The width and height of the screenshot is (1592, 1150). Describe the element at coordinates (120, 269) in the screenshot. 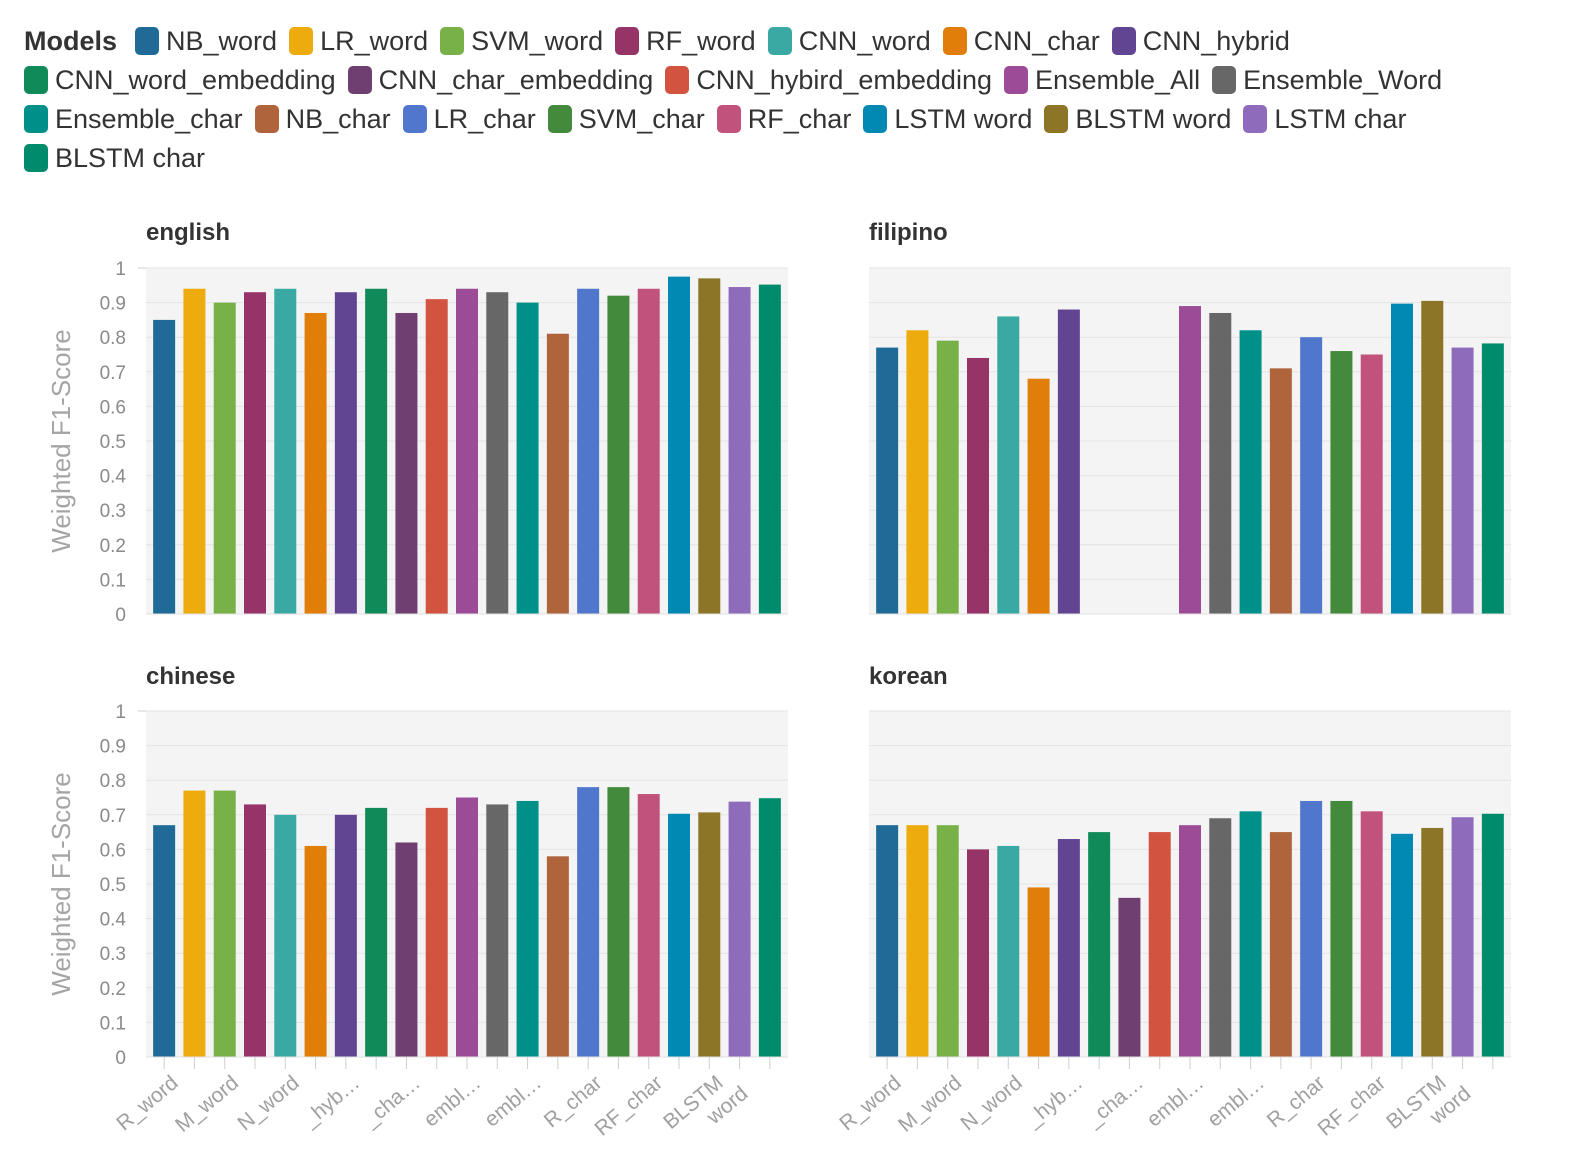

I see `y-tick-label: 1` at that location.